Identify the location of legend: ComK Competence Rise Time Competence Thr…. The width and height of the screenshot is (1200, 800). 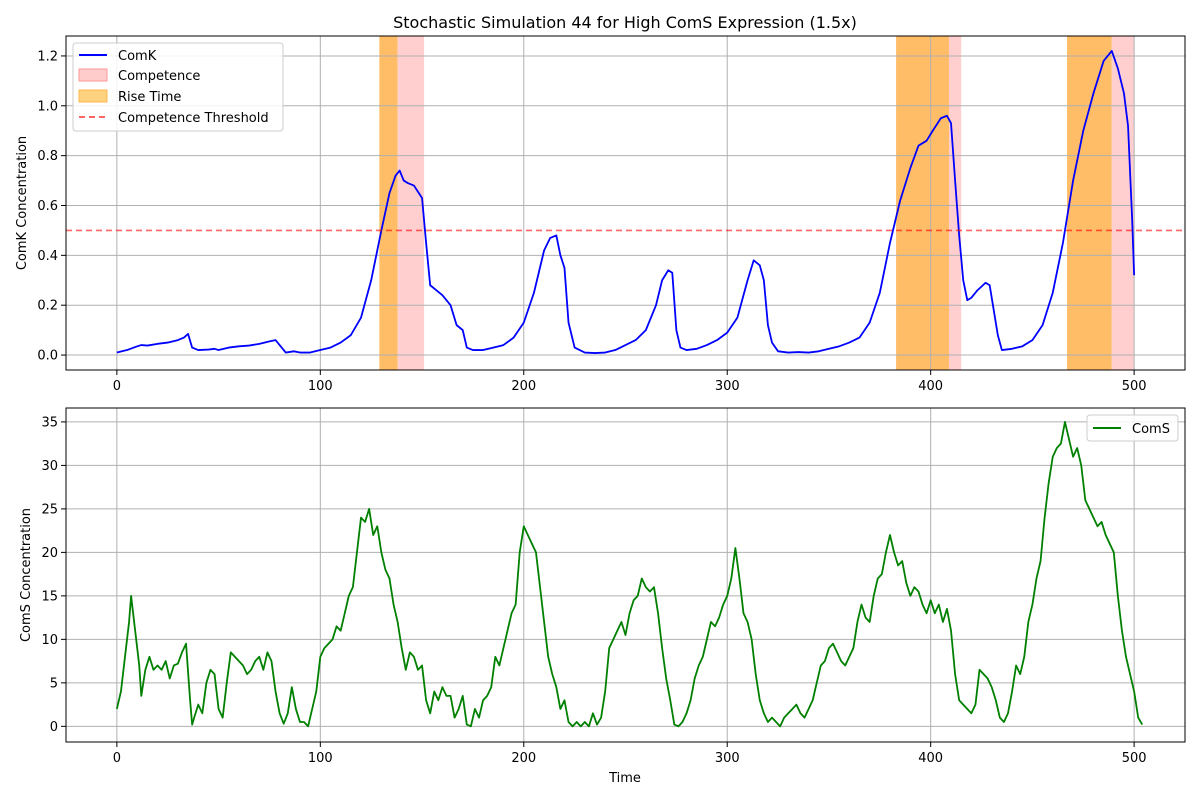
(178, 87).